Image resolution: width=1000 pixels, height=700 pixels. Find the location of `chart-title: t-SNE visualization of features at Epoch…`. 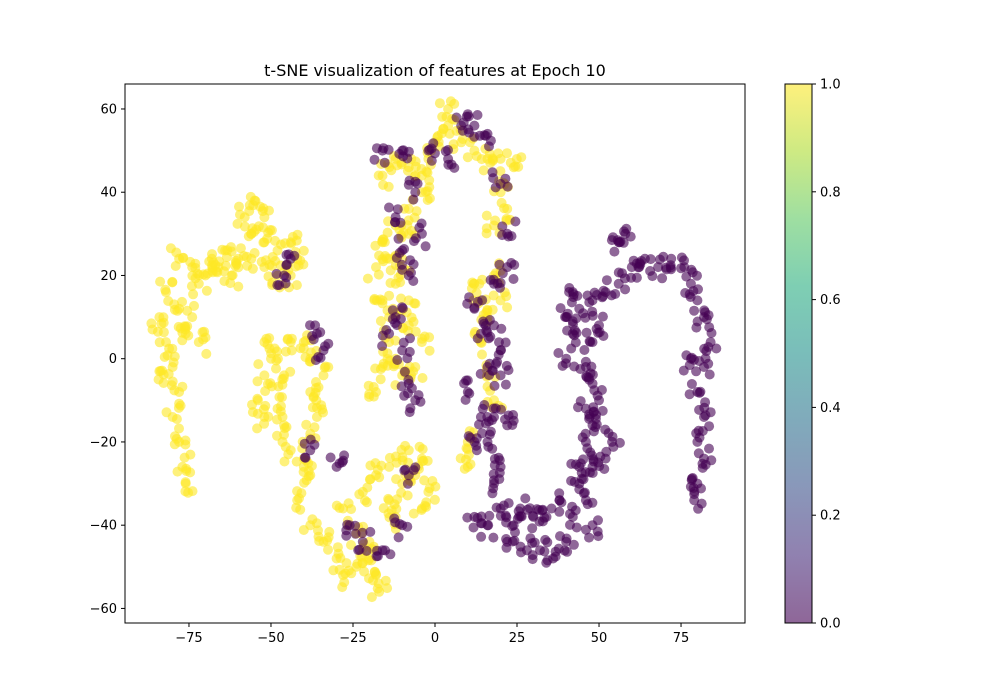

chart-title: t-SNE visualization of features at Epoch… is located at coordinates (435, 70).